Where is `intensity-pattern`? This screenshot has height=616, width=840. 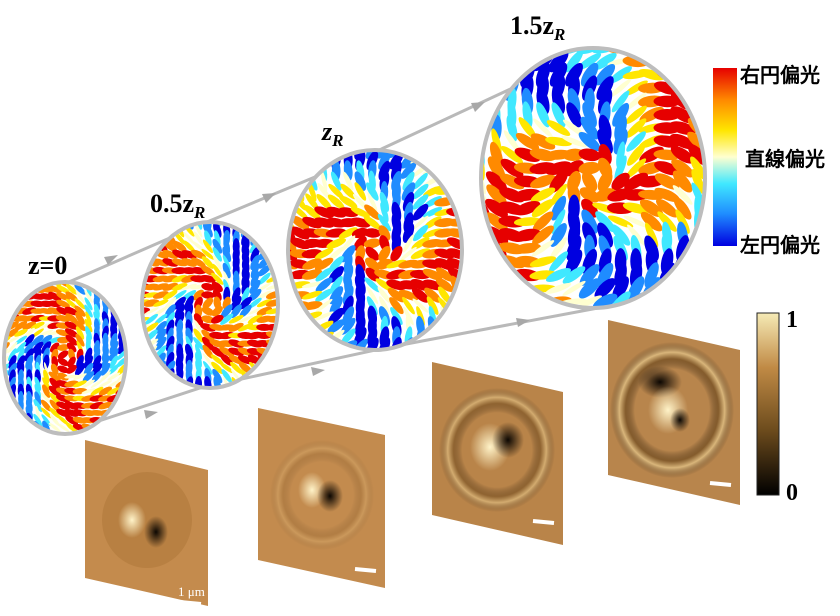
intensity-pattern is located at coordinates (672, 410).